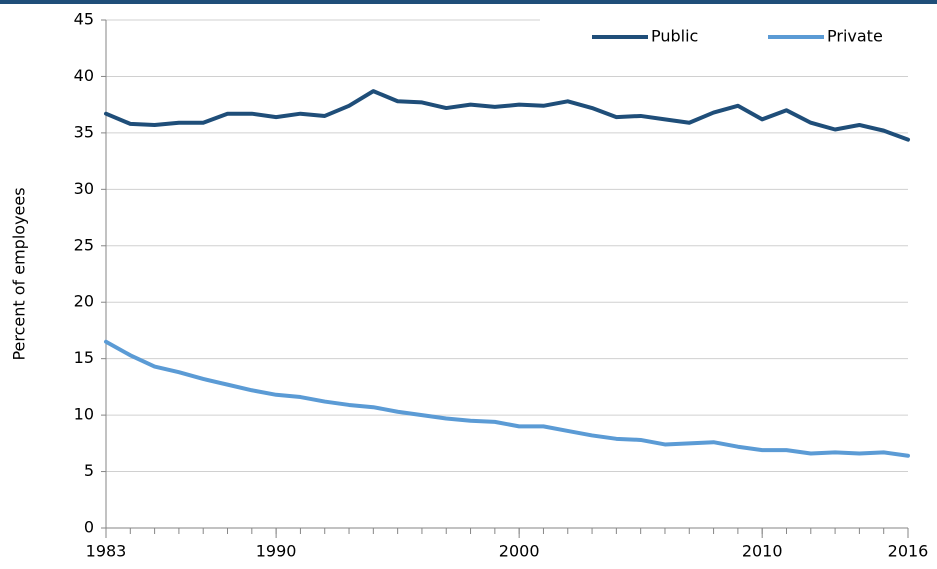 The height and width of the screenshot is (569, 937). Describe the element at coordinates (507, 115) in the screenshot. I see `line-series` at that location.